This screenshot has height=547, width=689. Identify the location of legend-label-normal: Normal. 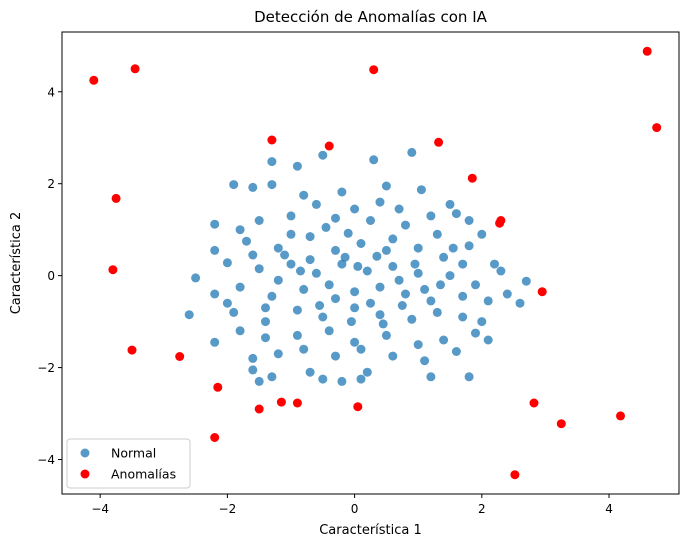
(133, 453).